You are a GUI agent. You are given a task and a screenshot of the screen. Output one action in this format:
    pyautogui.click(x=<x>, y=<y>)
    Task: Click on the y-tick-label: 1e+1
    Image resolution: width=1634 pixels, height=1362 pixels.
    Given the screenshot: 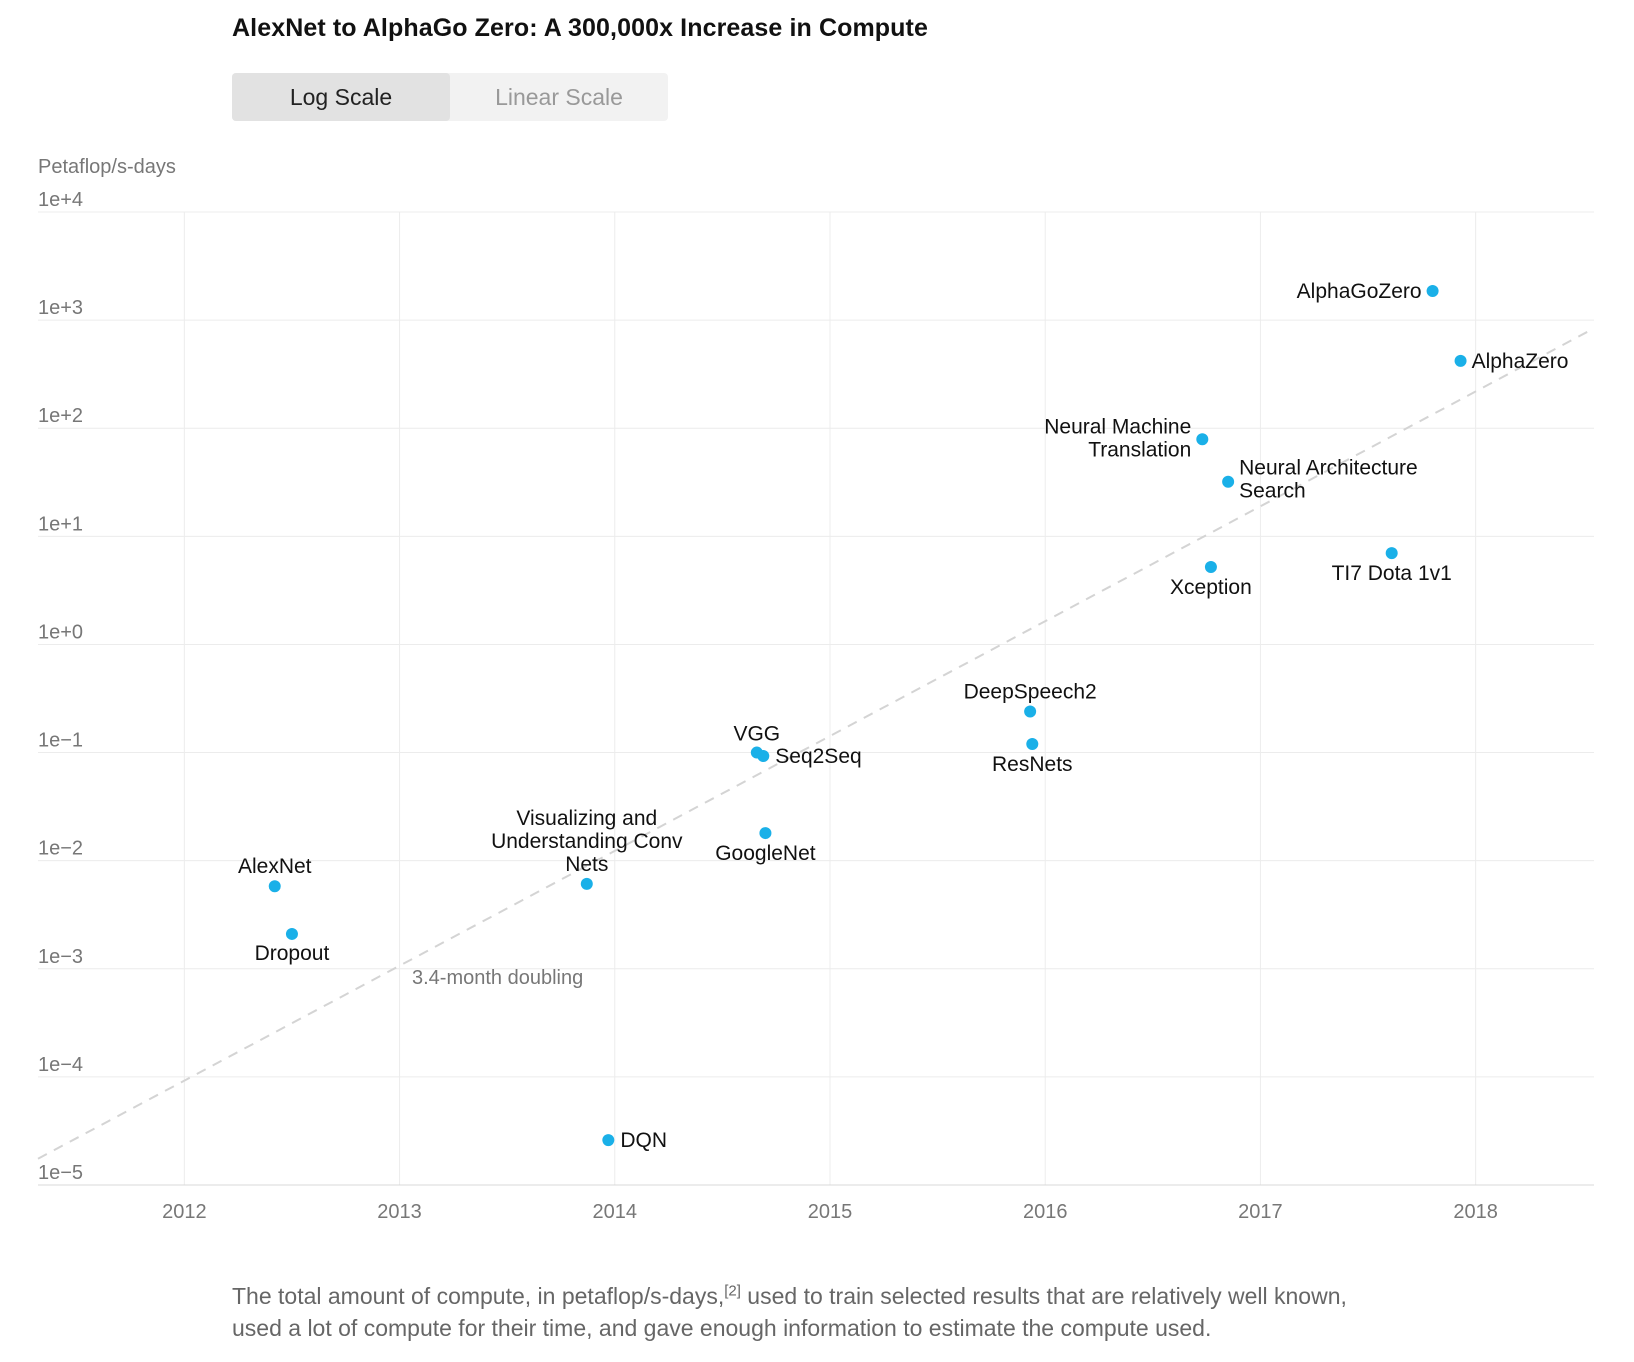 What is the action you would take?
    pyautogui.click(x=60, y=524)
    